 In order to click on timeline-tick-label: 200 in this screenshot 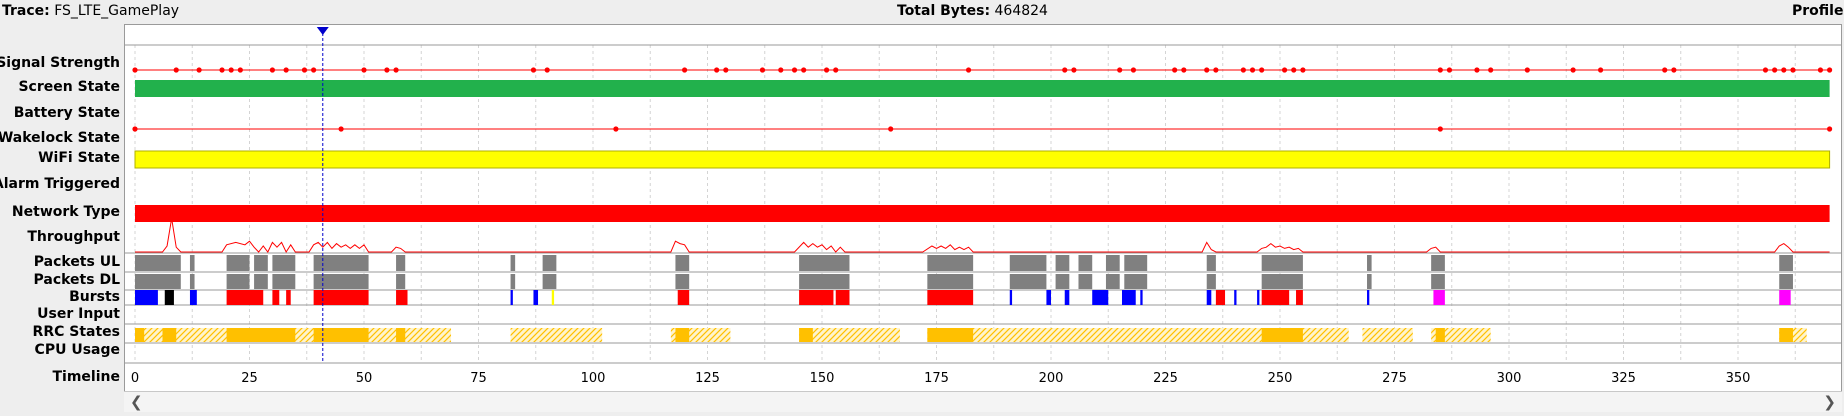, I will do `click(1051, 378)`.